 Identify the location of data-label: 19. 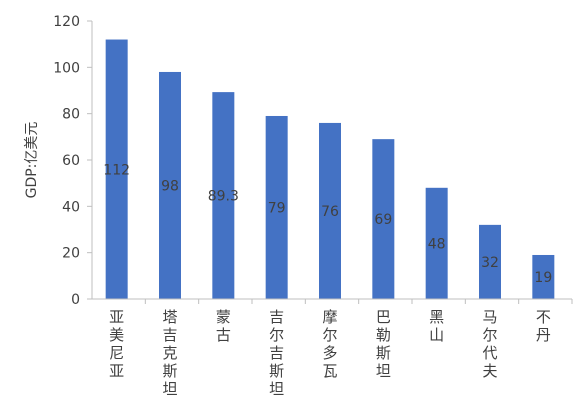
(543, 278).